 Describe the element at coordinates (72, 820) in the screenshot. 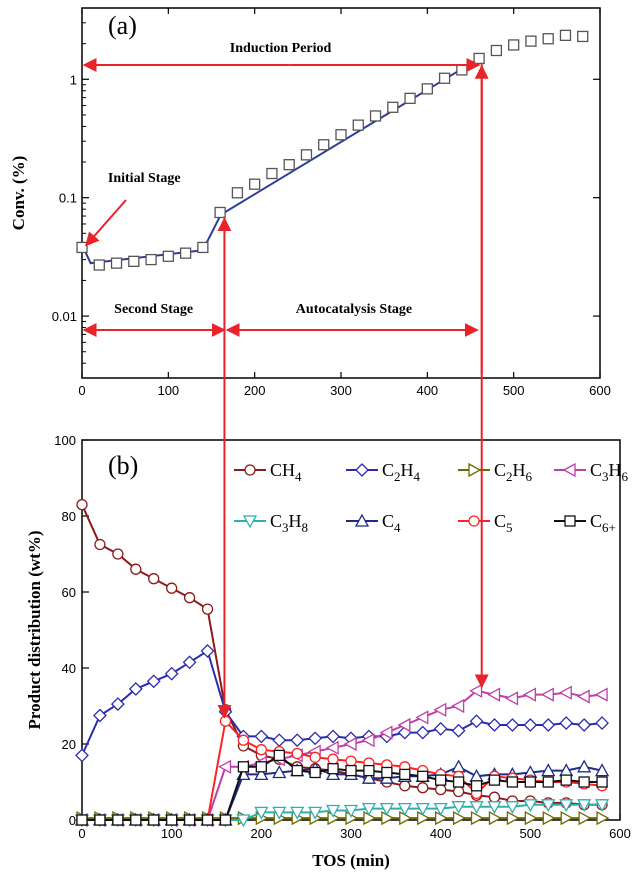

I see `panel-b-y-tick-label: 0` at that location.